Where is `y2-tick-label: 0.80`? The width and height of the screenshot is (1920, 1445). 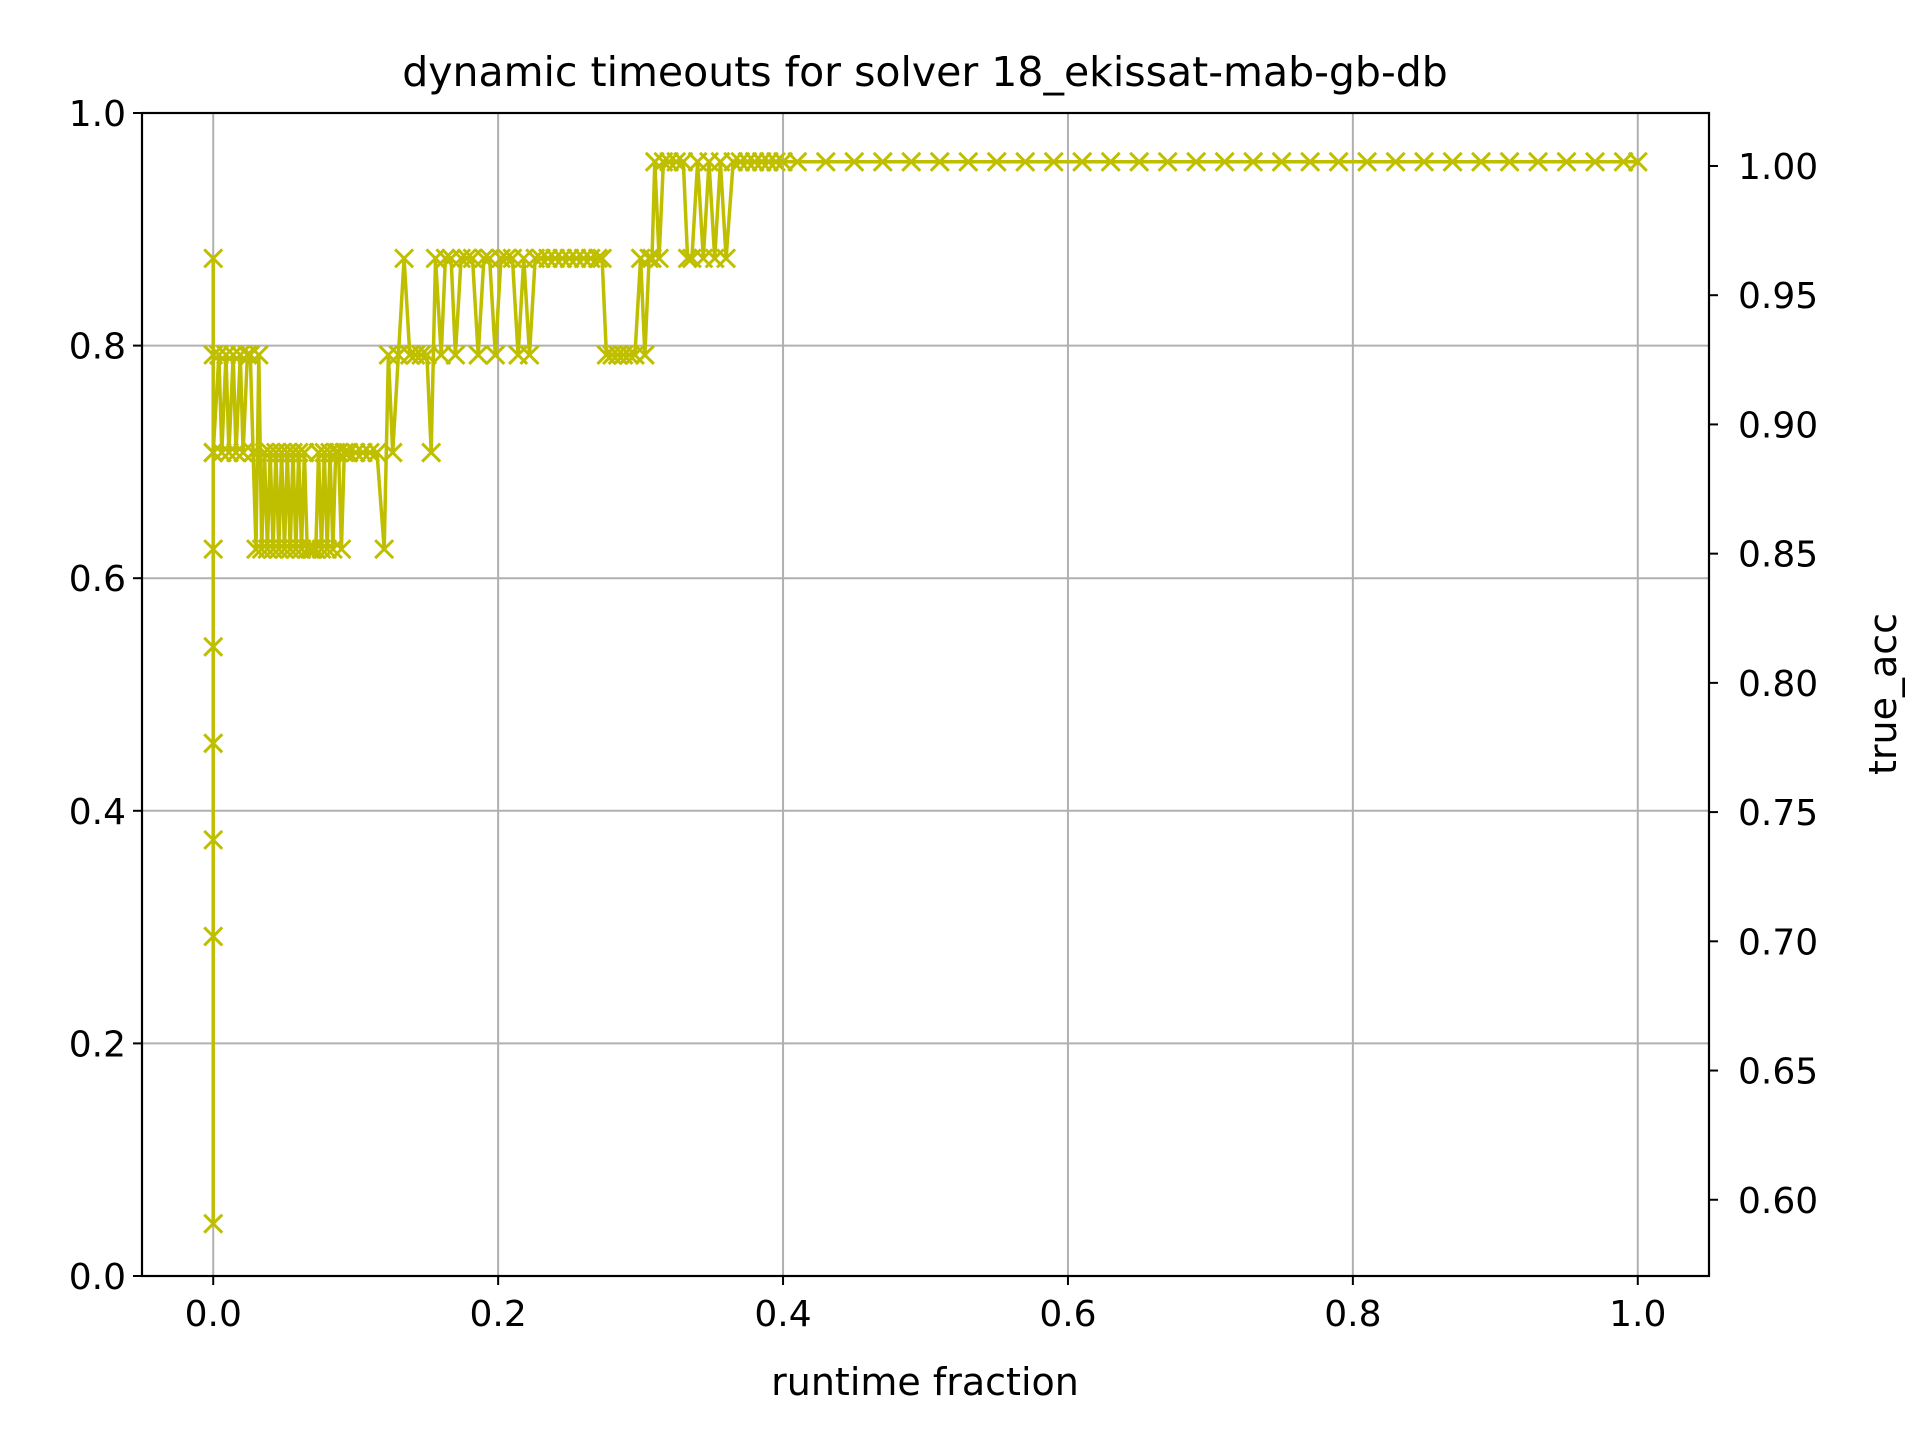 y2-tick-label: 0.80 is located at coordinates (1778, 684).